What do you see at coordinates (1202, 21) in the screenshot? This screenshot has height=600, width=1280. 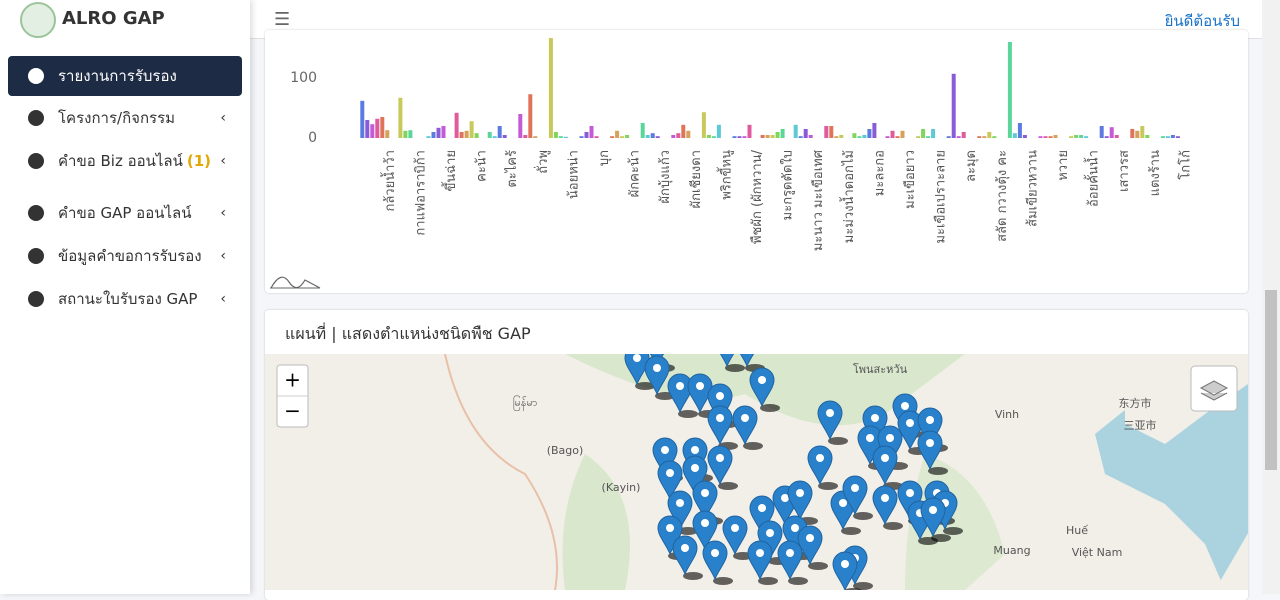 I see `welcome: ยินดีต้อนรับ` at bounding box center [1202, 21].